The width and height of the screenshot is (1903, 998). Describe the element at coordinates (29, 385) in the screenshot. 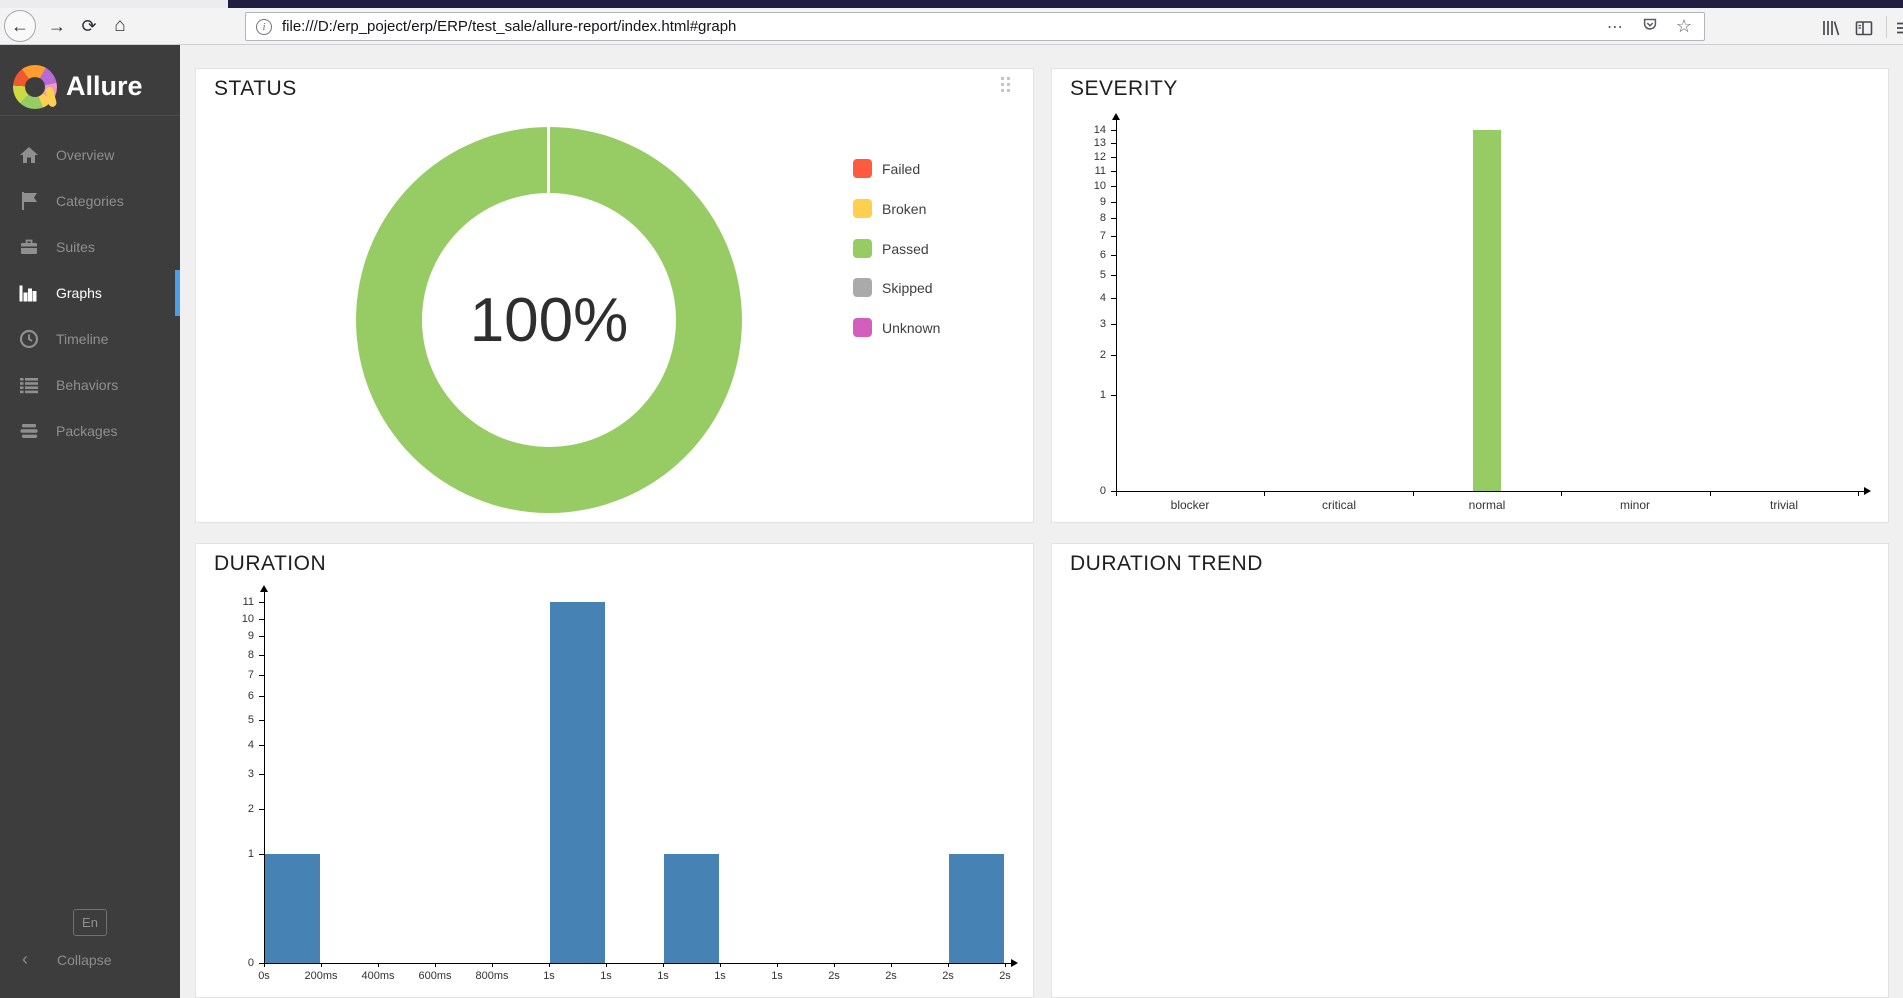

I see `list-icon` at that location.